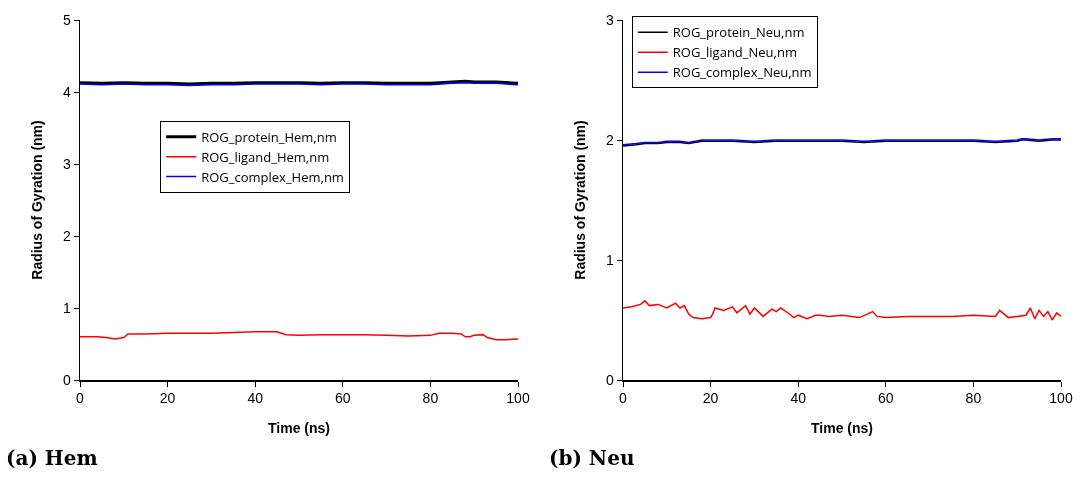 The height and width of the screenshot is (486, 1087). I want to click on y-tick-label: 5, so click(66, 19).